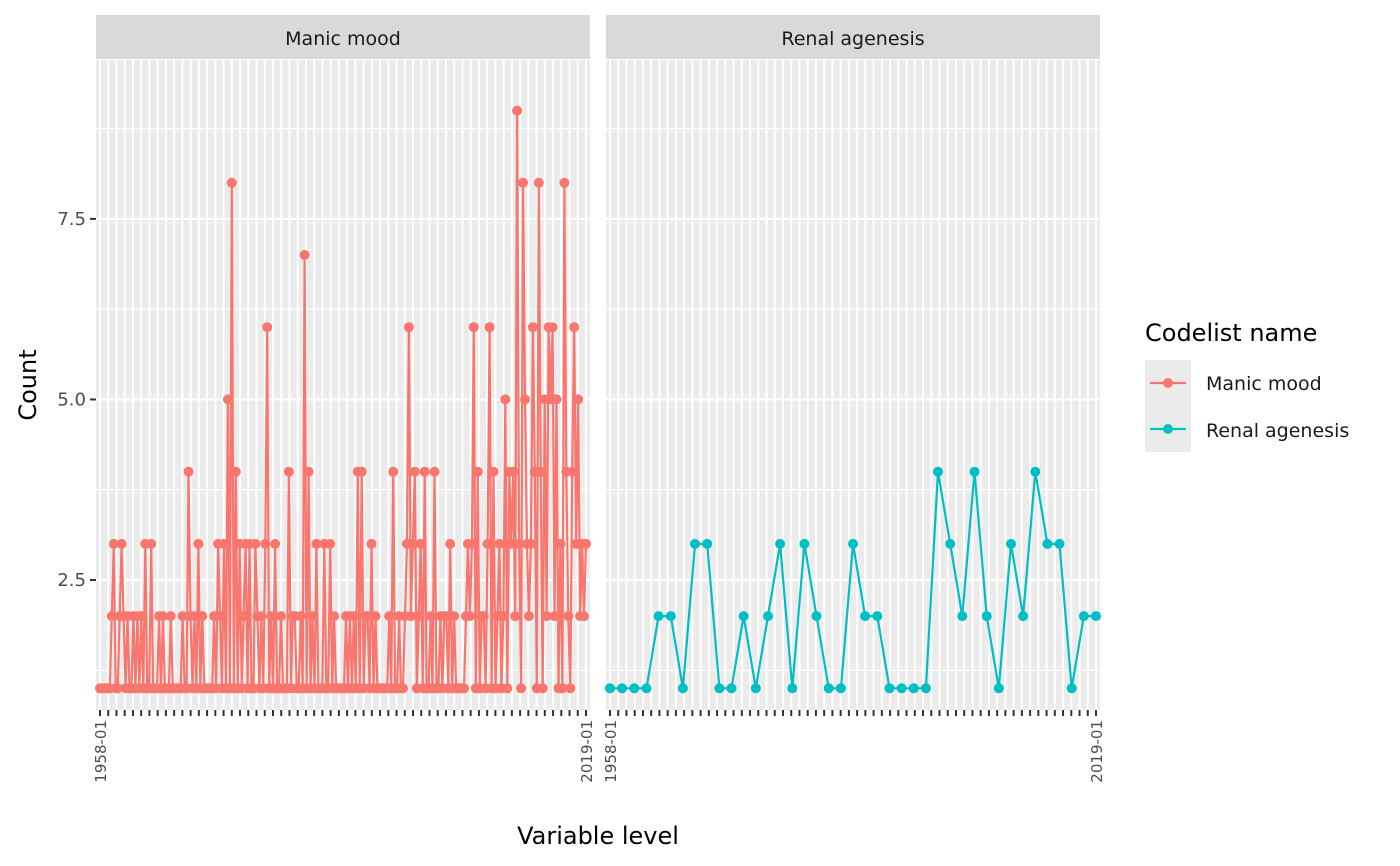 This screenshot has height=866, width=1400. I want to click on legend-title: Codelist name, so click(1231, 333).